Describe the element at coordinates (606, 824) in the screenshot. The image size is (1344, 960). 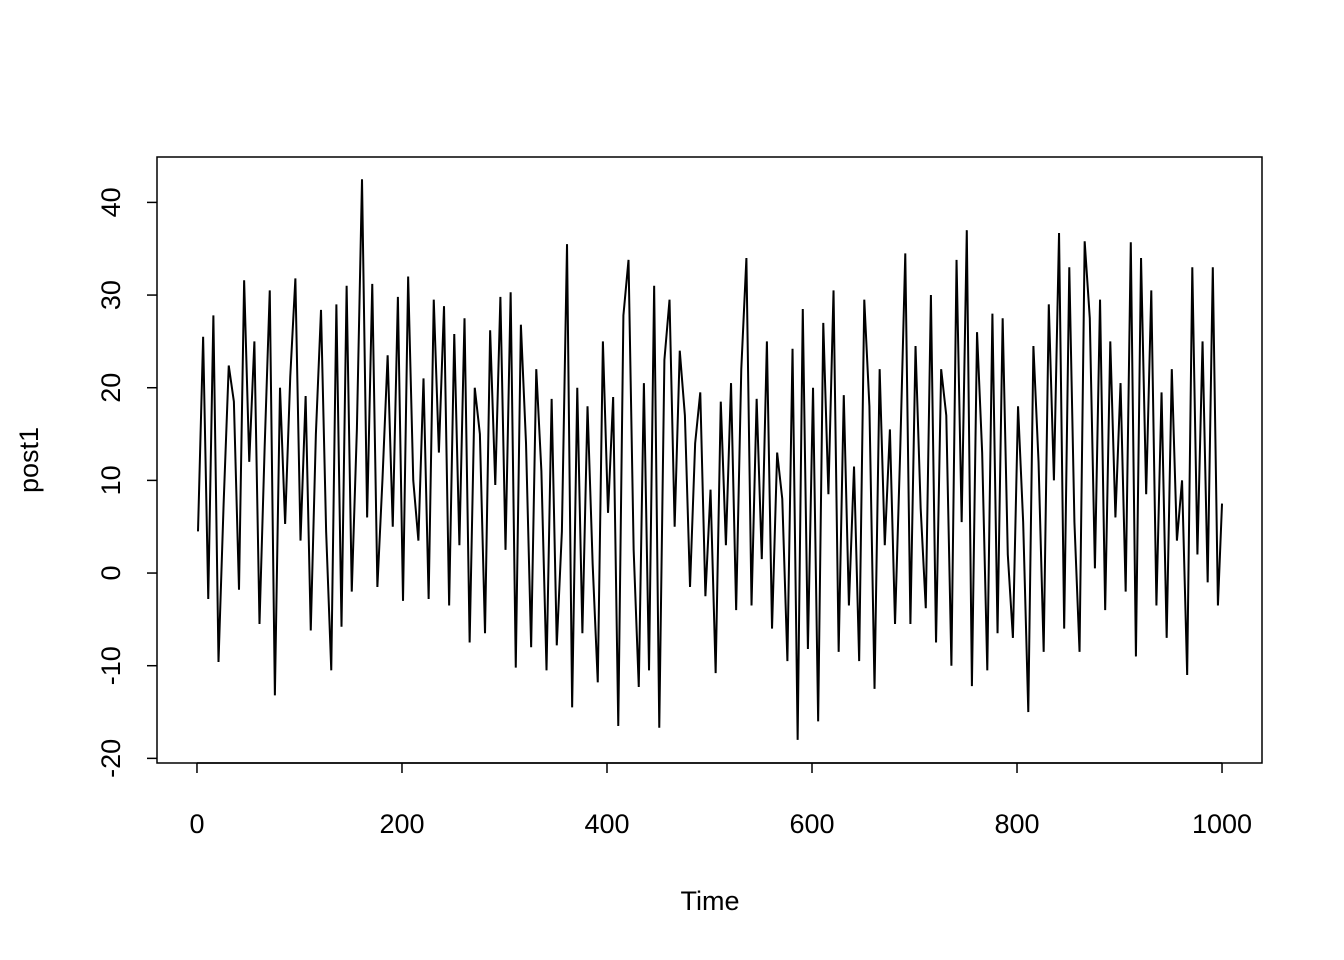
I see `x-tick-label: 400` at that location.